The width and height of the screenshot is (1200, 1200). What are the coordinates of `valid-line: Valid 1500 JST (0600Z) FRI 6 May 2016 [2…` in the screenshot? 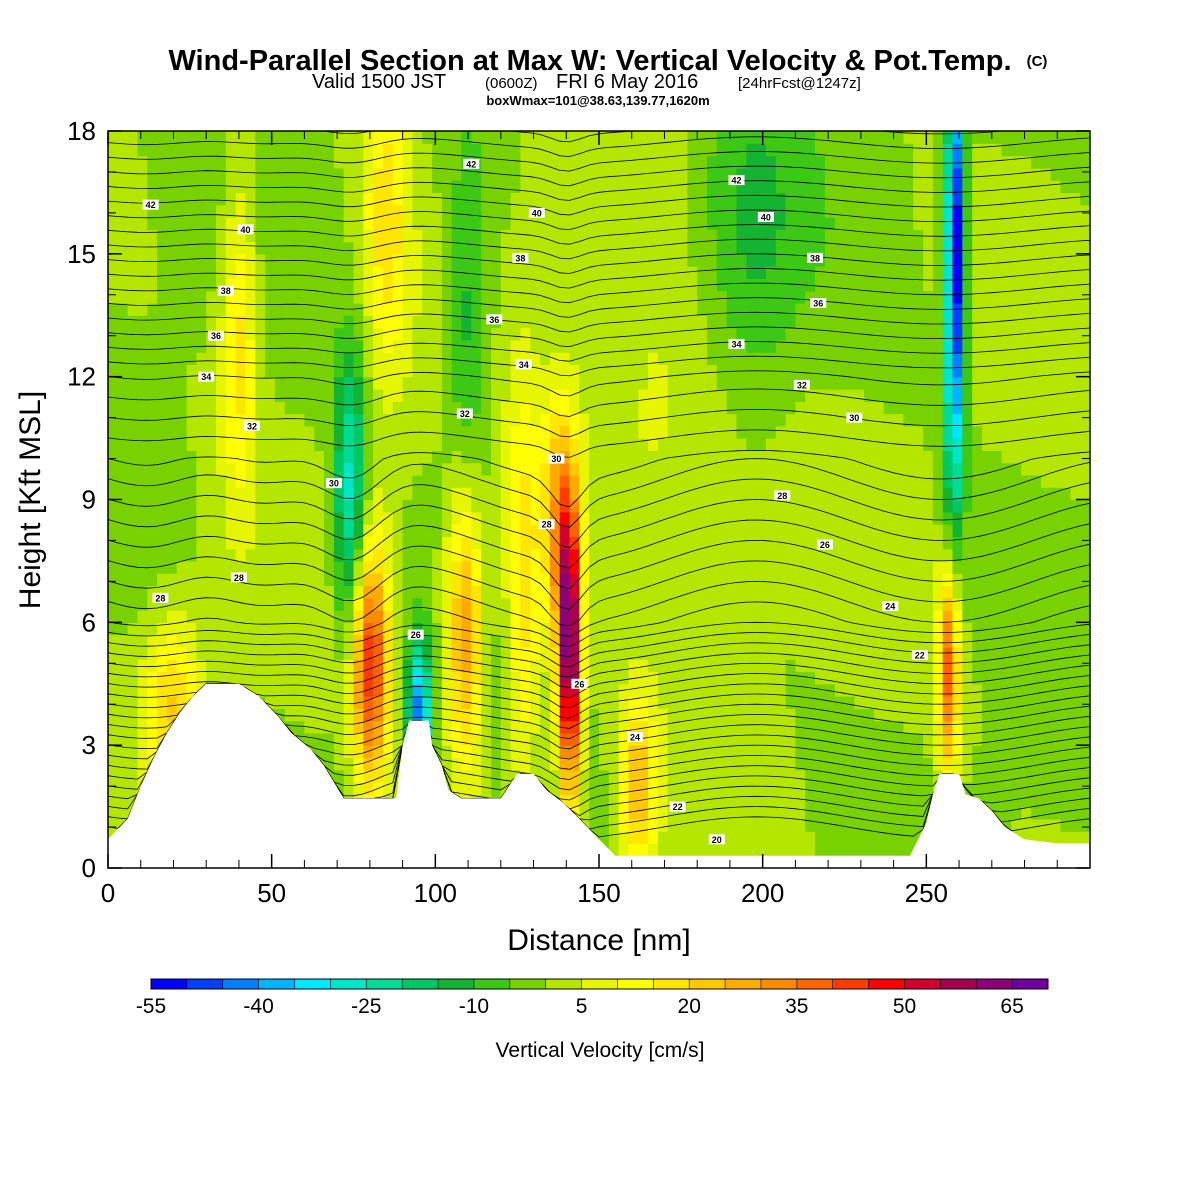 It's located at (586, 82).